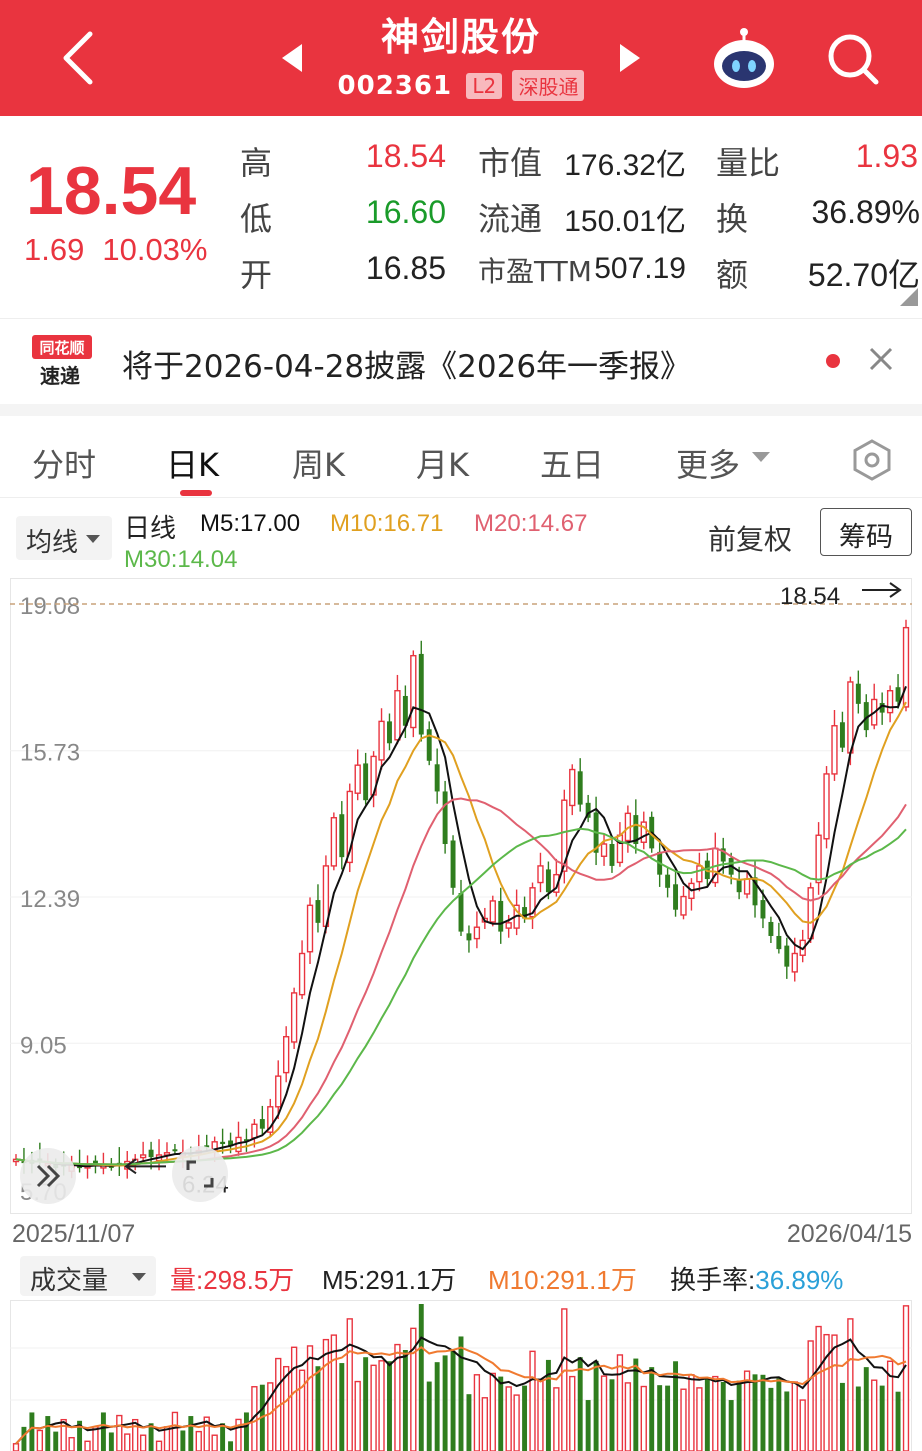 Image resolution: width=922 pixels, height=1451 pixels. What do you see at coordinates (799, 1280) in the screenshot?
I see `turnover-rate-value: 36.89%` at bounding box center [799, 1280].